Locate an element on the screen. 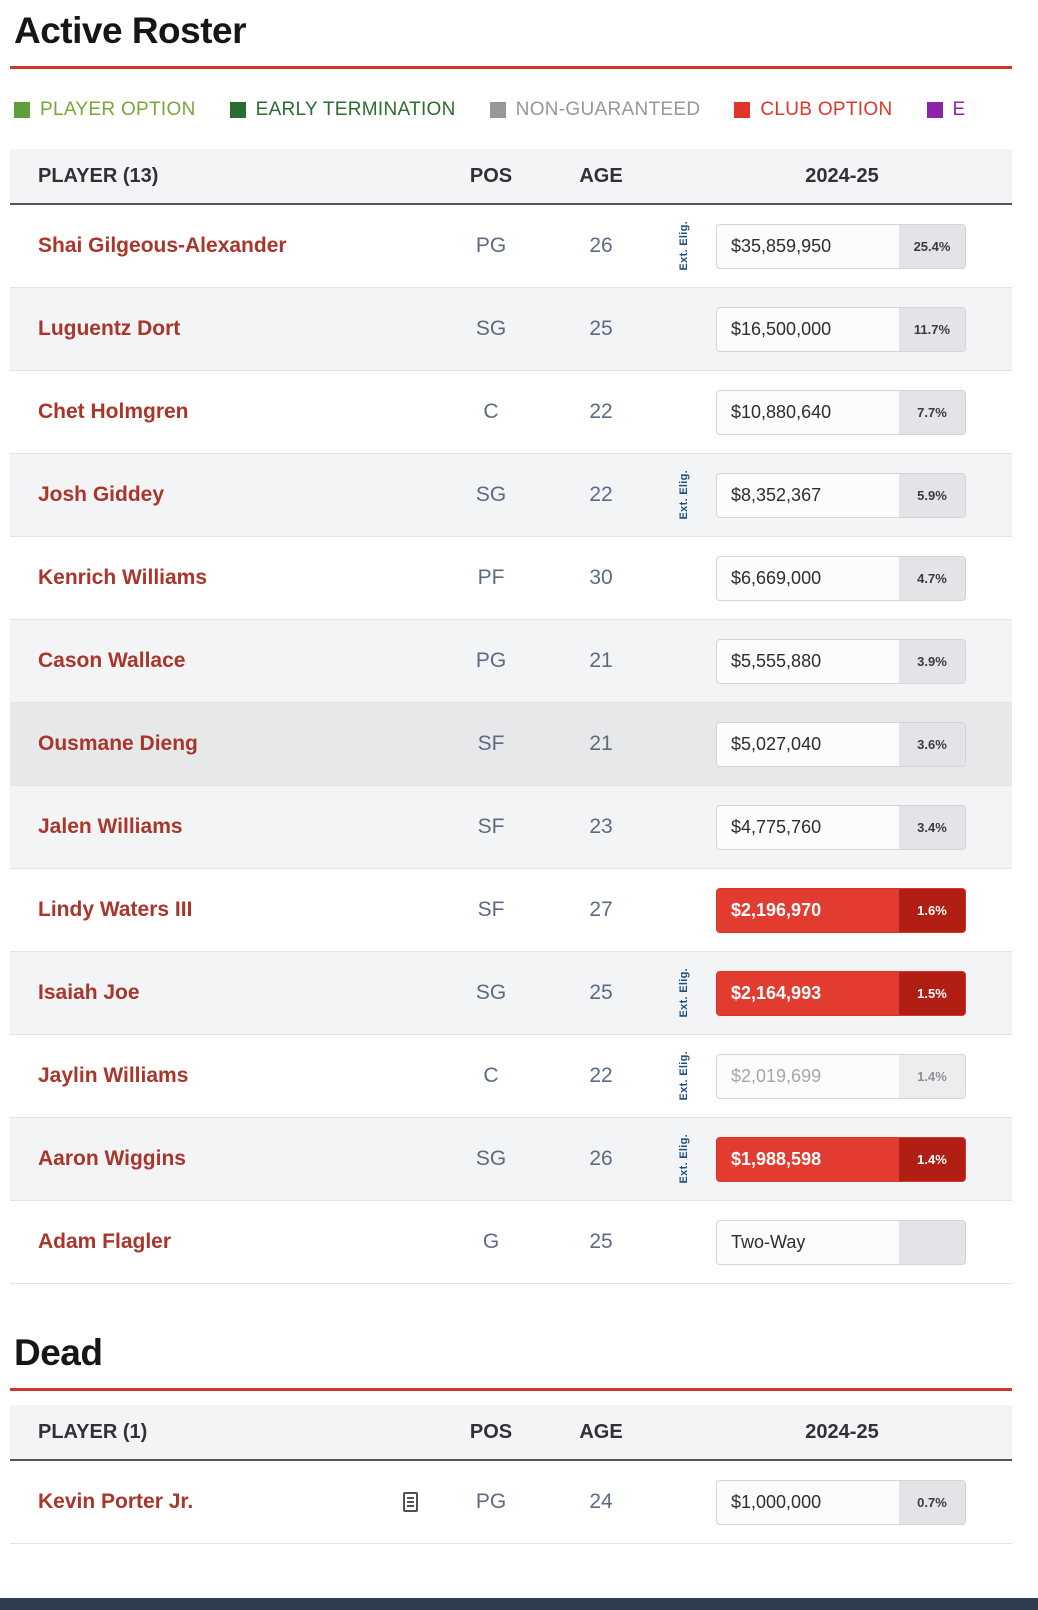 The height and width of the screenshot is (1610, 1038). salary-pill: $5,027,040 3.6% is located at coordinates (841, 744).